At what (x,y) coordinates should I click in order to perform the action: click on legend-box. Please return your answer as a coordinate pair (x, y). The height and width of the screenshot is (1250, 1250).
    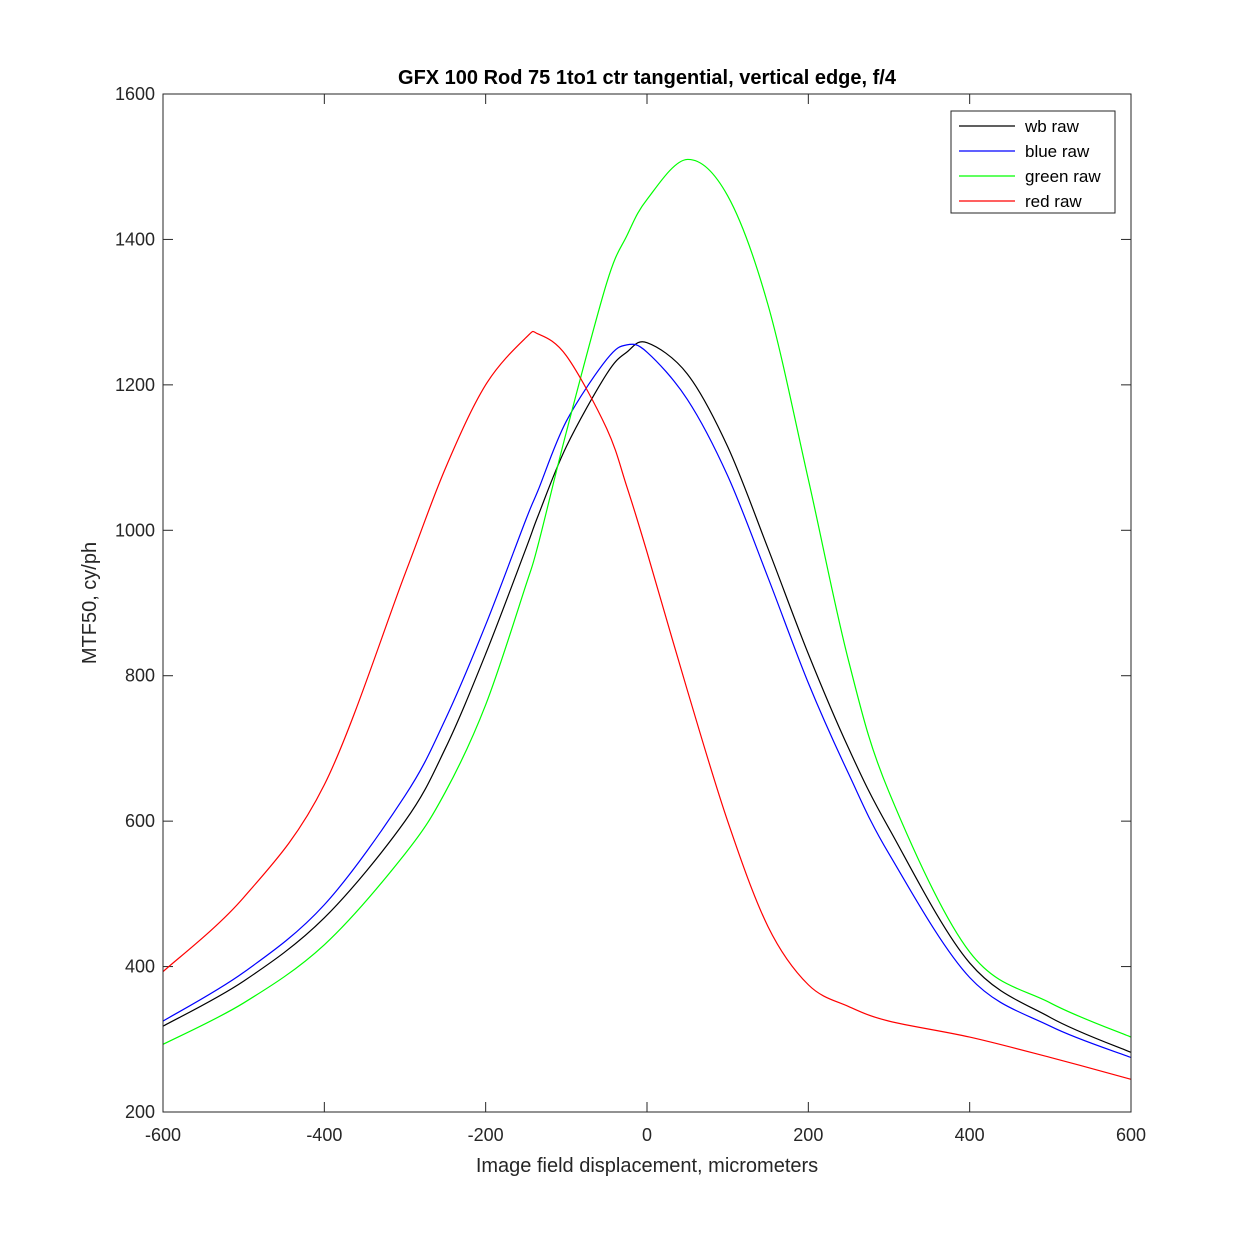
    Looking at the image, I should click on (1033, 162).